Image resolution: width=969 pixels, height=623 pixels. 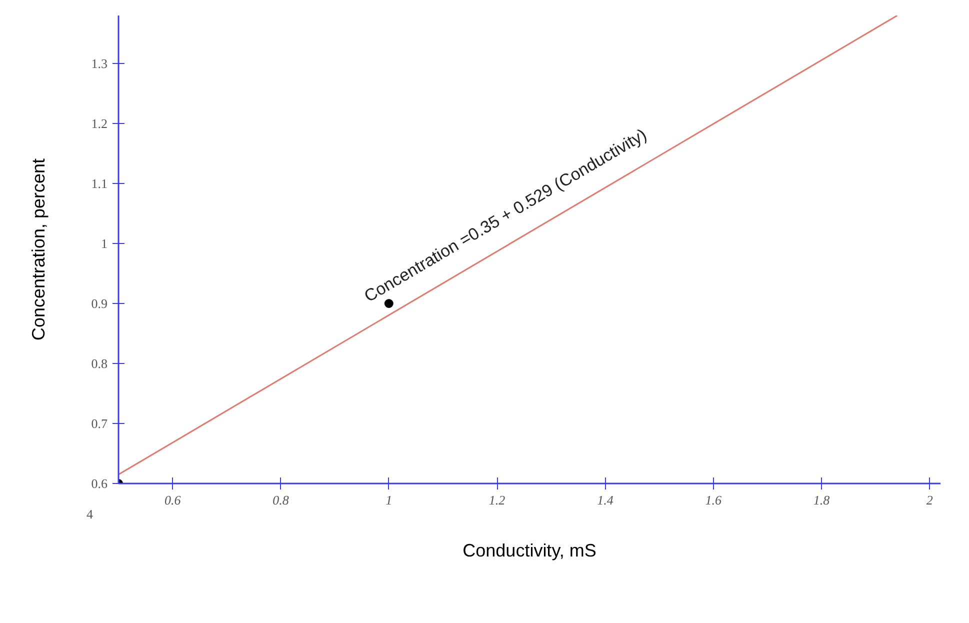 I want to click on x-axis-title: Conductivity, mS, so click(x=529, y=550).